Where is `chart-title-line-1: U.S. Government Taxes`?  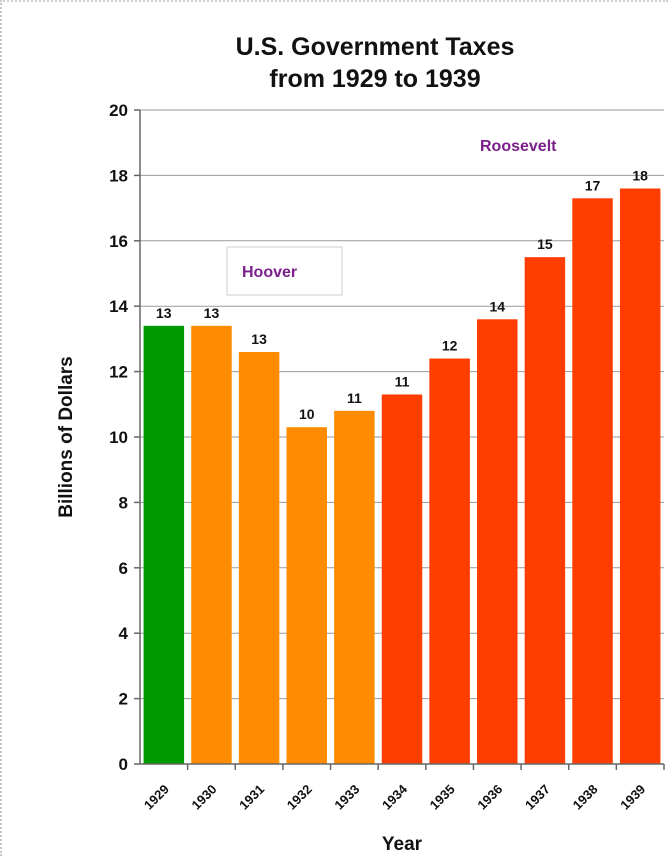 chart-title-line-1: U.S. Government Taxes is located at coordinates (375, 47).